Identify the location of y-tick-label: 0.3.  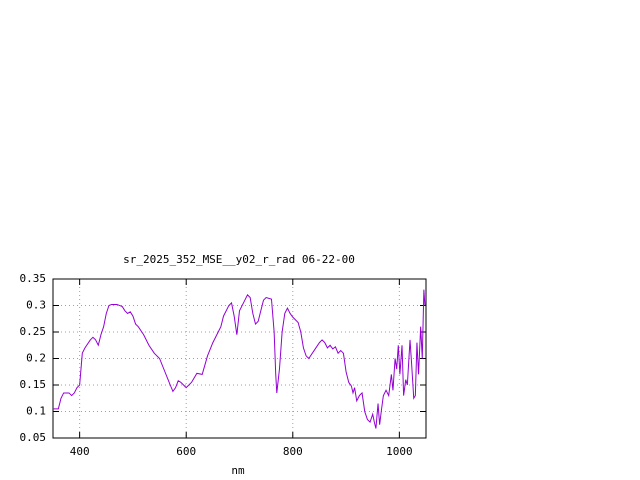
(36, 305).